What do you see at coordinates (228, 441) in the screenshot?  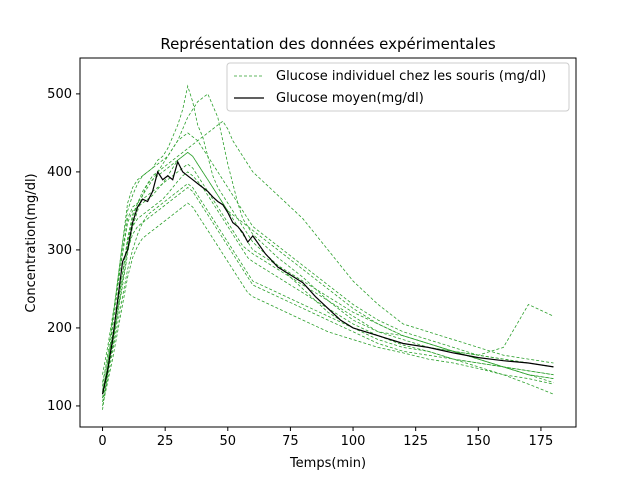 I see `x-tick-label: 50` at bounding box center [228, 441].